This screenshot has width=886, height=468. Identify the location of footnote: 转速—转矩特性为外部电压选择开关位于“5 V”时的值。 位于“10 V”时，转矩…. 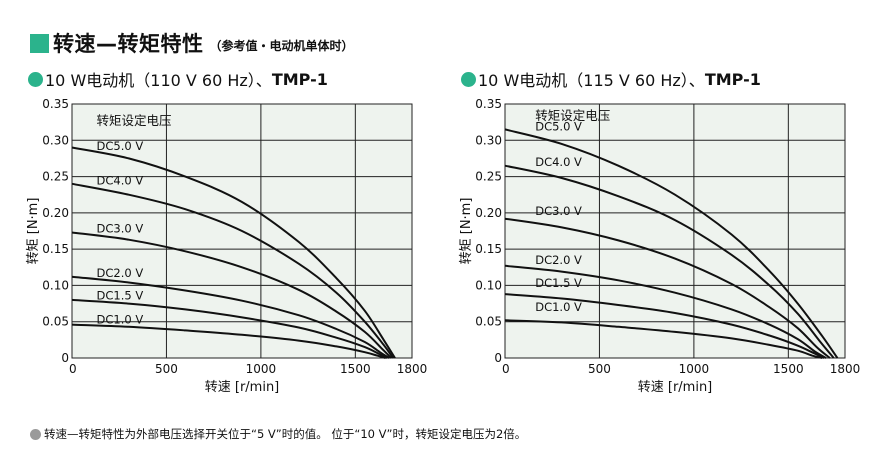
(278, 434).